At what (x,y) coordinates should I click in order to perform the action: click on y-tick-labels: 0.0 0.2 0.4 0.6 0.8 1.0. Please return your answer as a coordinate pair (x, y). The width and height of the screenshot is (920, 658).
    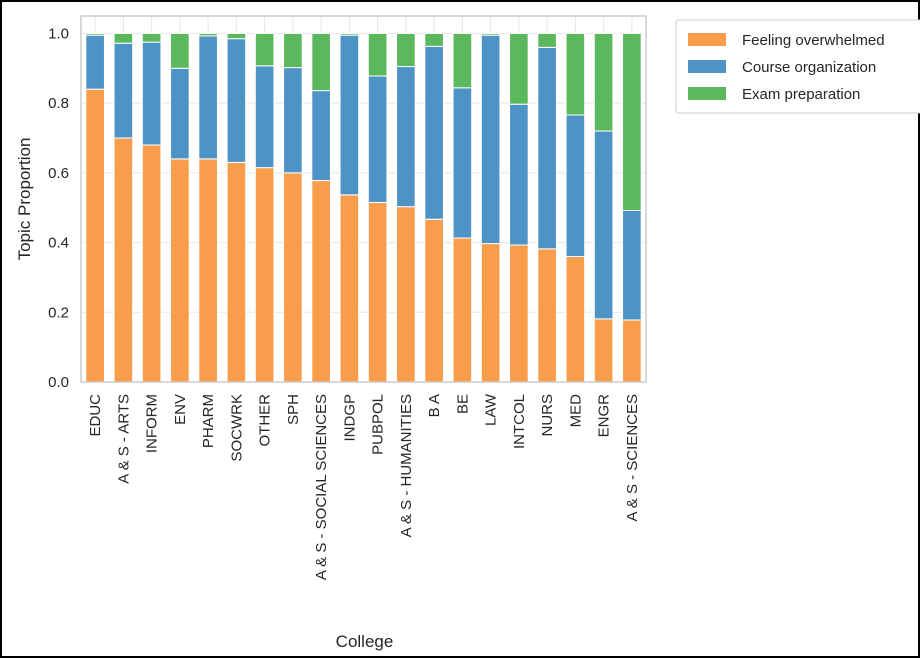
    Looking at the image, I should click on (58, 208).